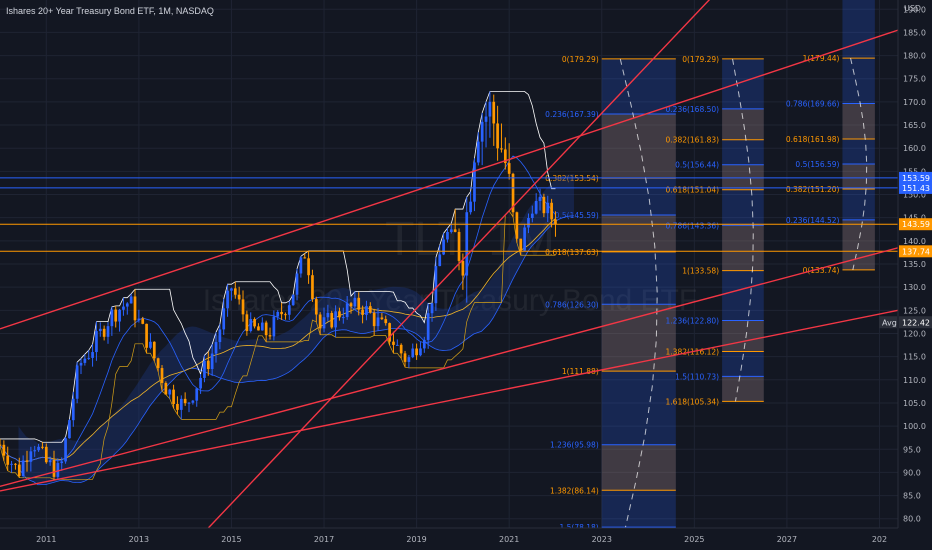 This screenshot has height=550, width=932. What do you see at coordinates (693, 109) in the screenshot?
I see `fib-level-label: 0.236(168.50)` at bounding box center [693, 109].